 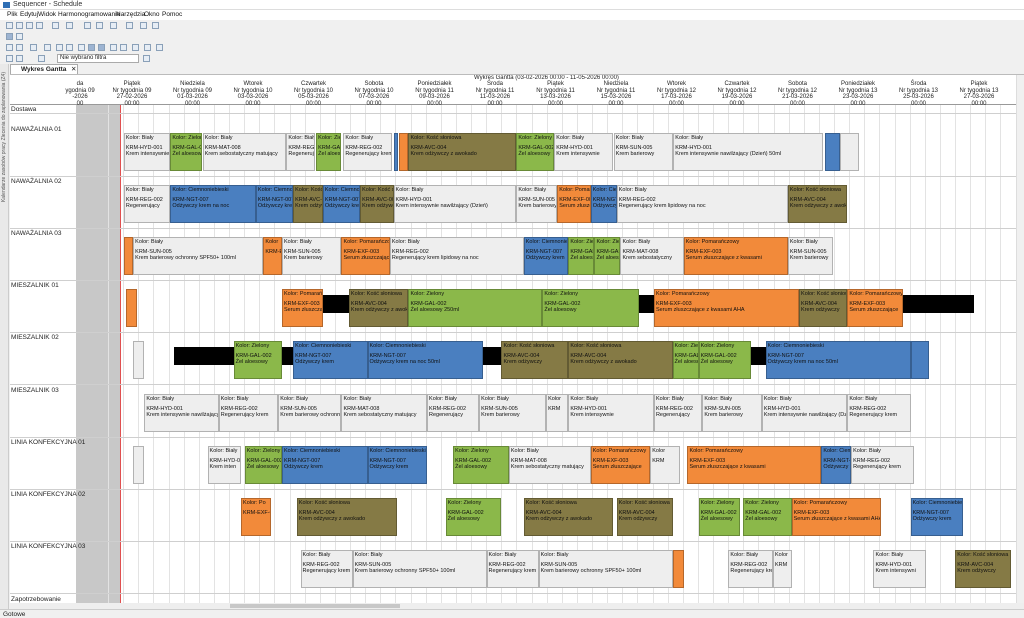 I want to click on filter-select: Nie wybrano filtra, so click(x=98, y=58).